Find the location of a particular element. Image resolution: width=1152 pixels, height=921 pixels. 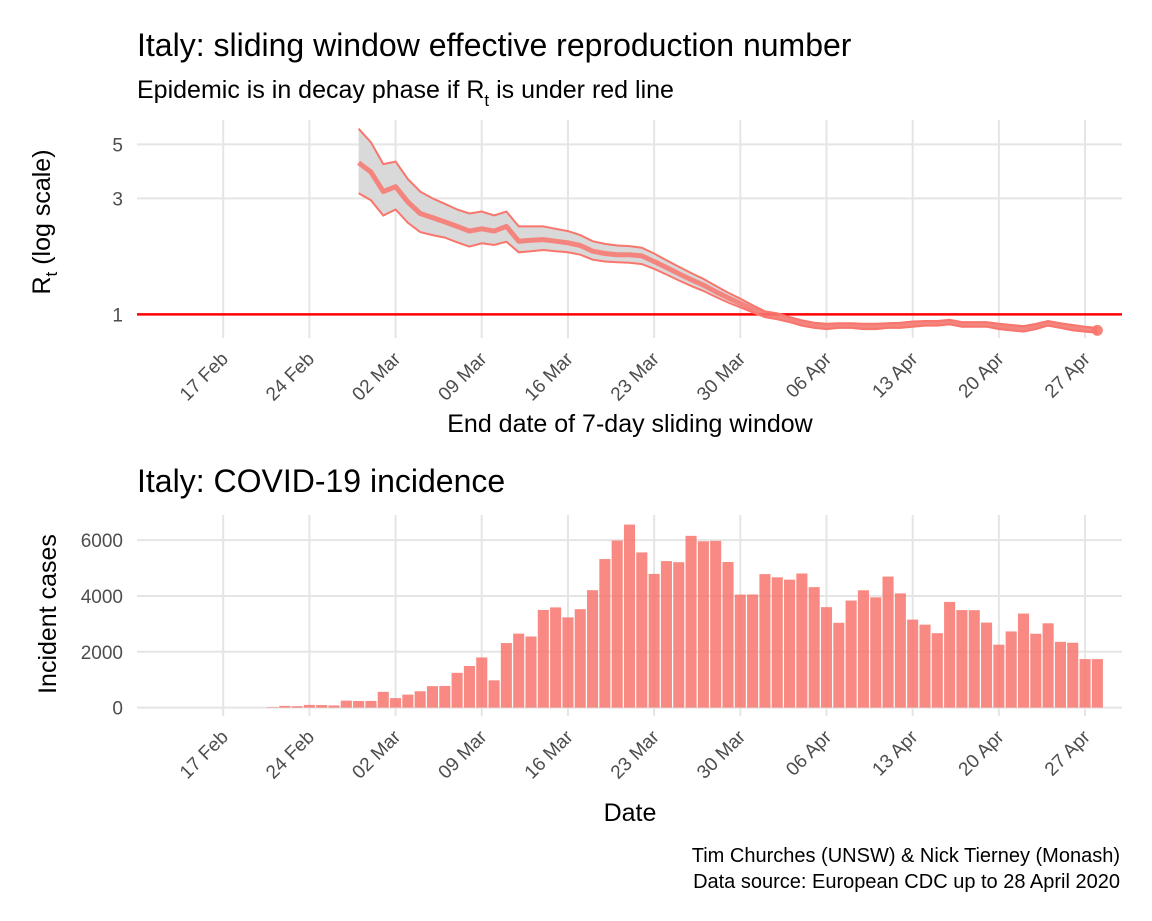

incidence-x-tick-label-0: 17 Feb is located at coordinates (204, 755).